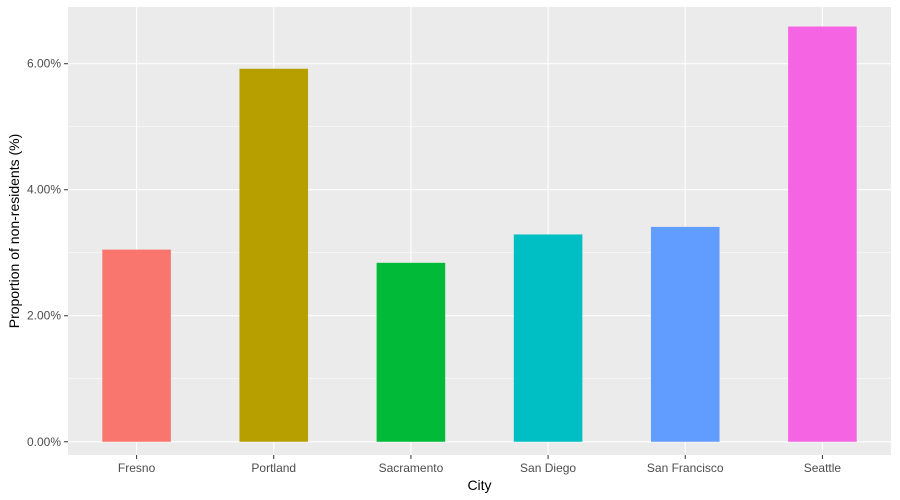 Image resolution: width=900 pixels, height=500 pixels. I want to click on bar-san-diego, so click(548, 338).